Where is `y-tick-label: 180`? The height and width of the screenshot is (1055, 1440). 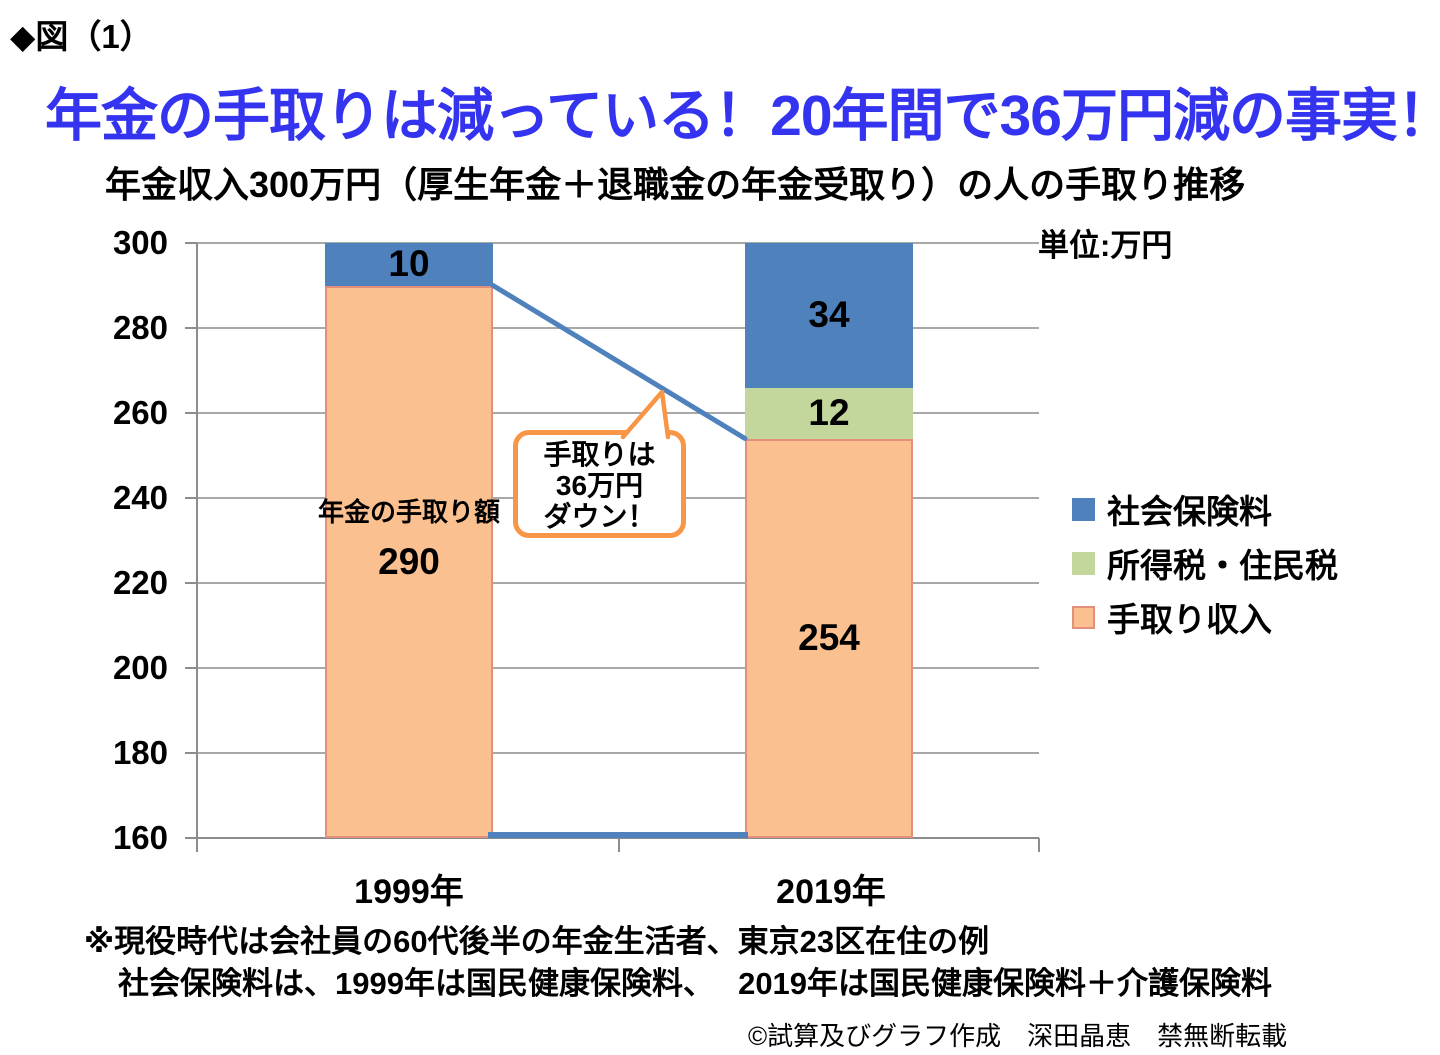
y-tick-label: 180 is located at coordinates (140, 752).